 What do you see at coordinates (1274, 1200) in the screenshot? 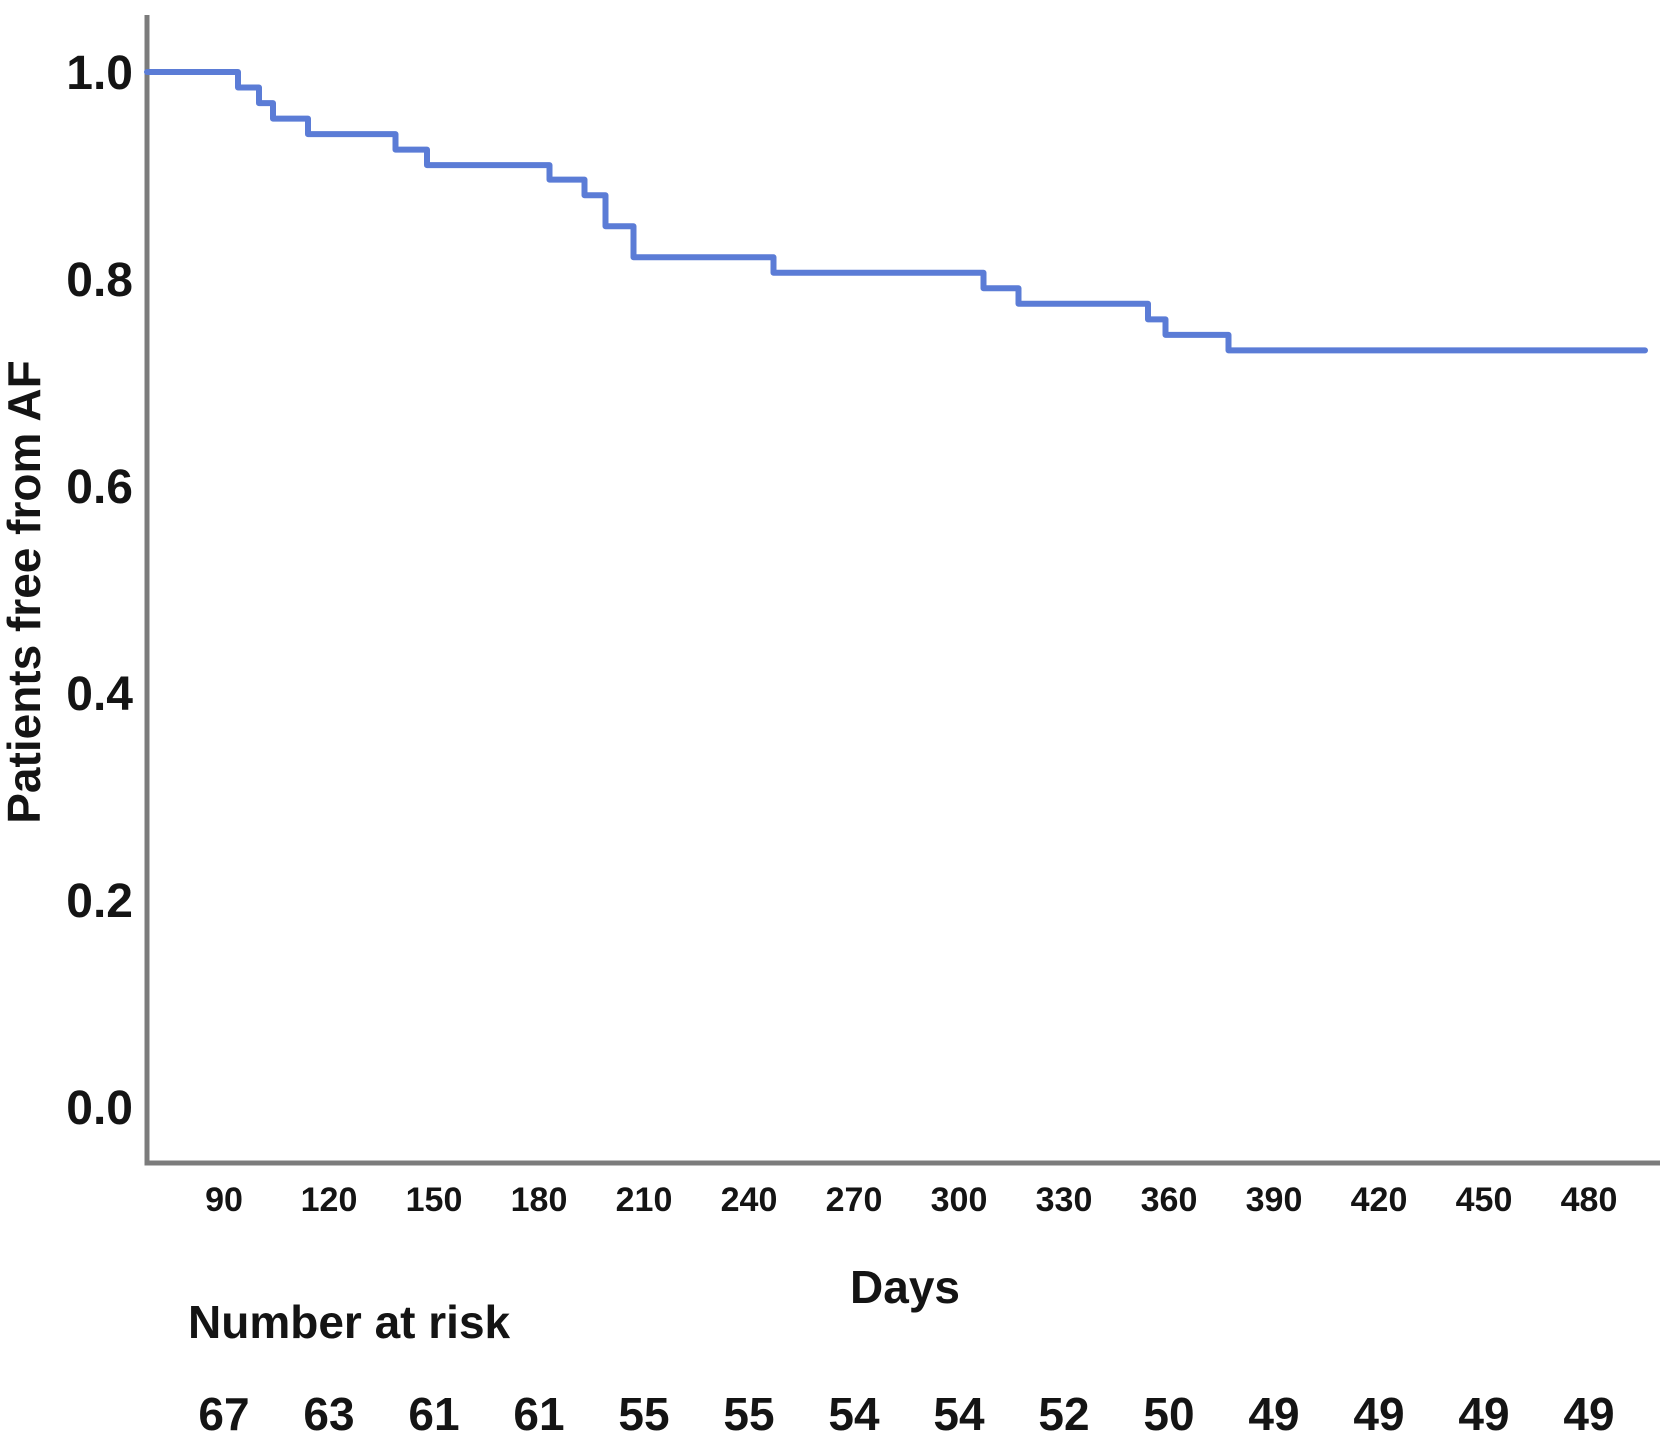
I see `x-tick-label: 390` at bounding box center [1274, 1200].